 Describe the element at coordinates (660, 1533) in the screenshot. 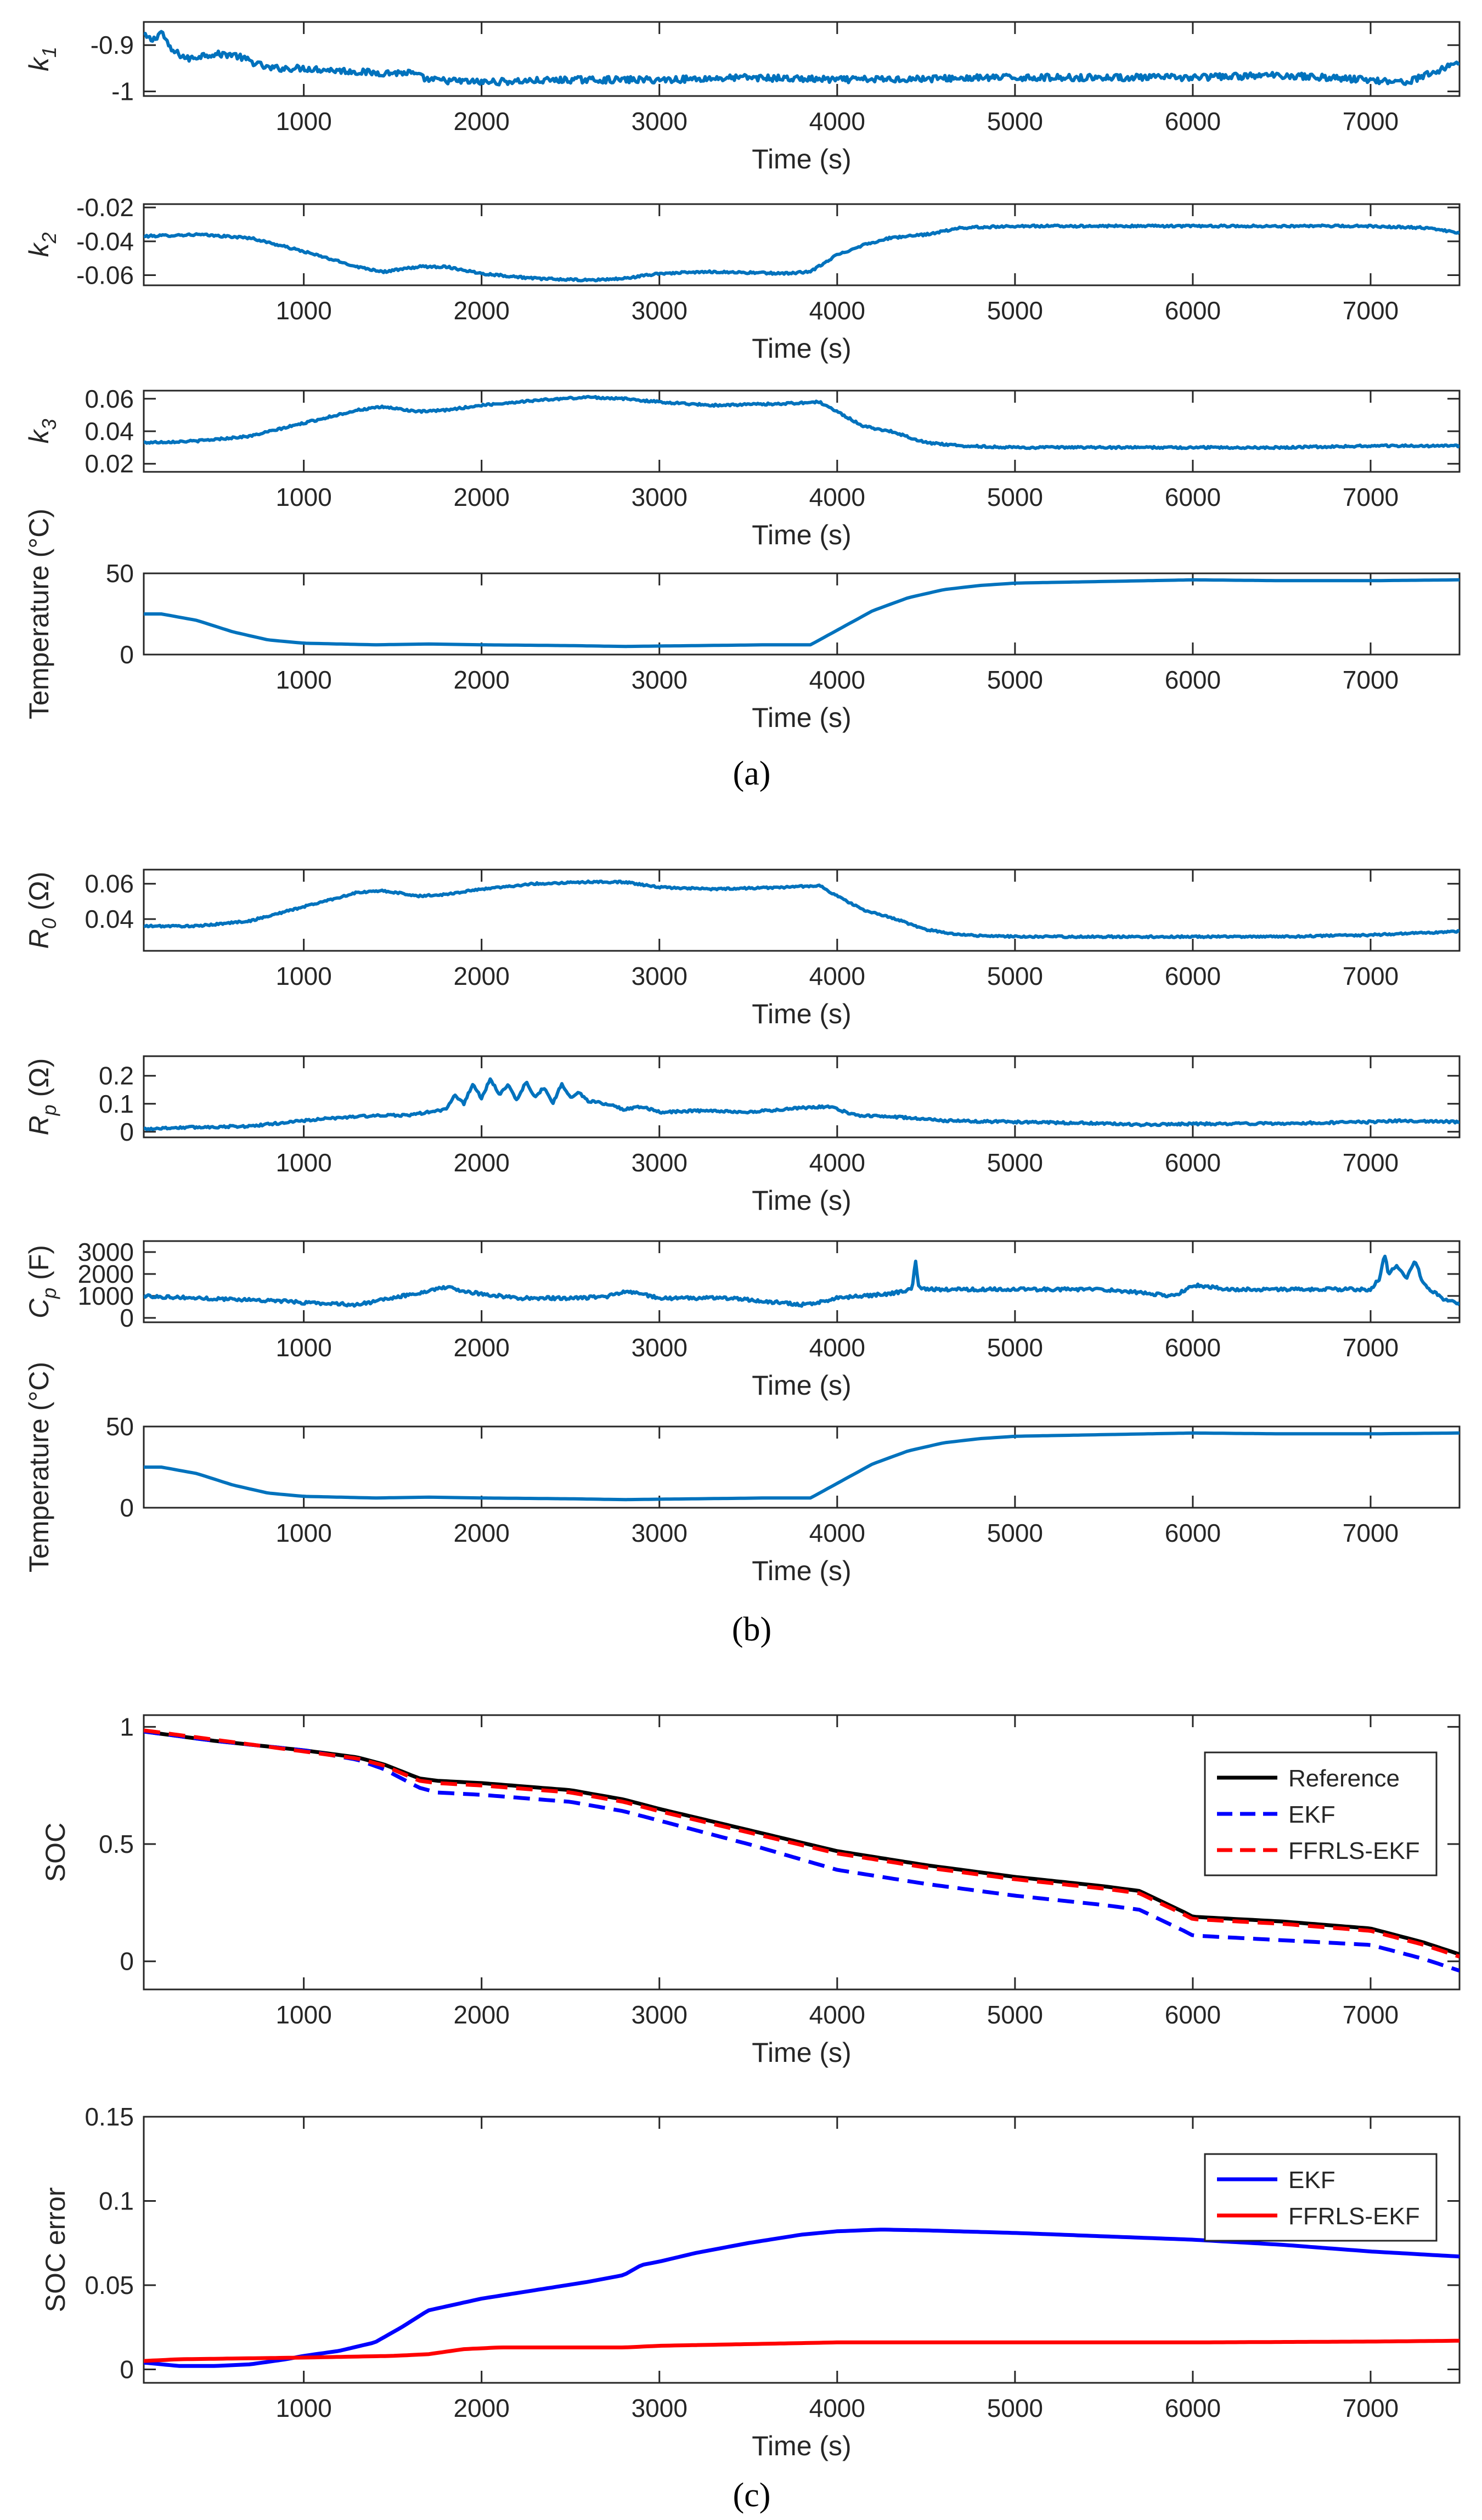

I see `temp_b-xtick-label: 3000` at that location.